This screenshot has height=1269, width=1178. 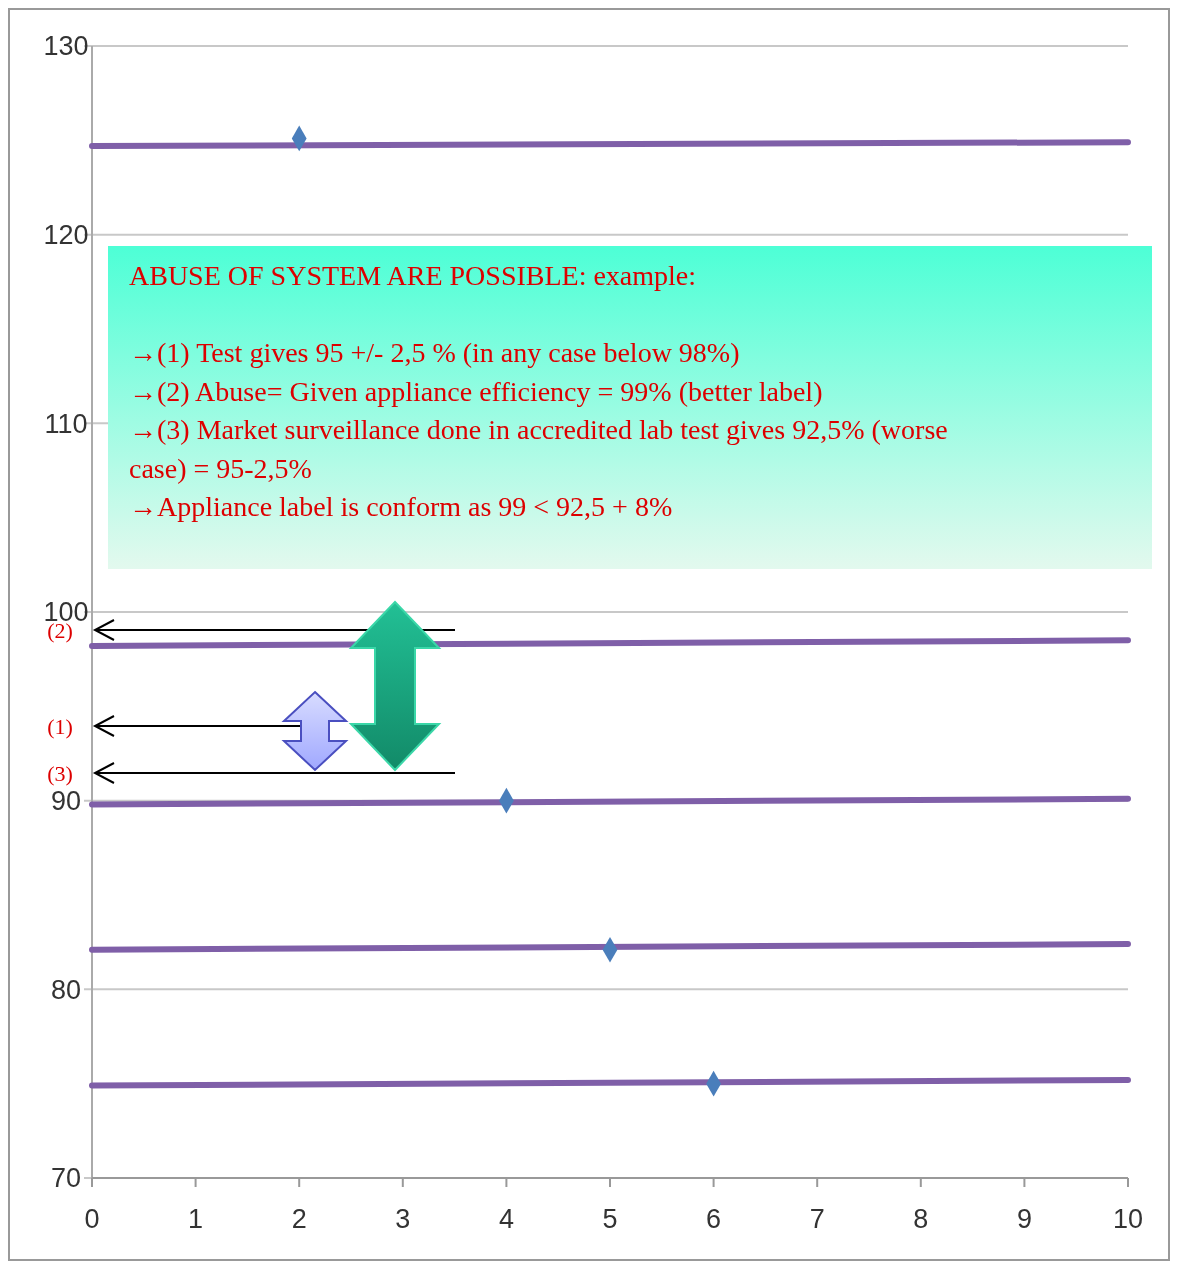 What do you see at coordinates (610, 1219) in the screenshot?
I see `x-tick-label: 5` at bounding box center [610, 1219].